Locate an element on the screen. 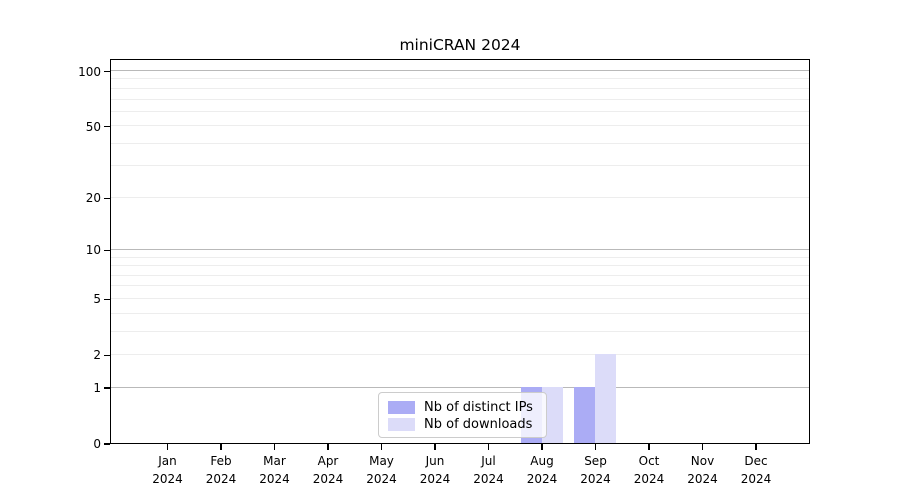  x-tick-label-month: Sep is located at coordinates (595, 461).